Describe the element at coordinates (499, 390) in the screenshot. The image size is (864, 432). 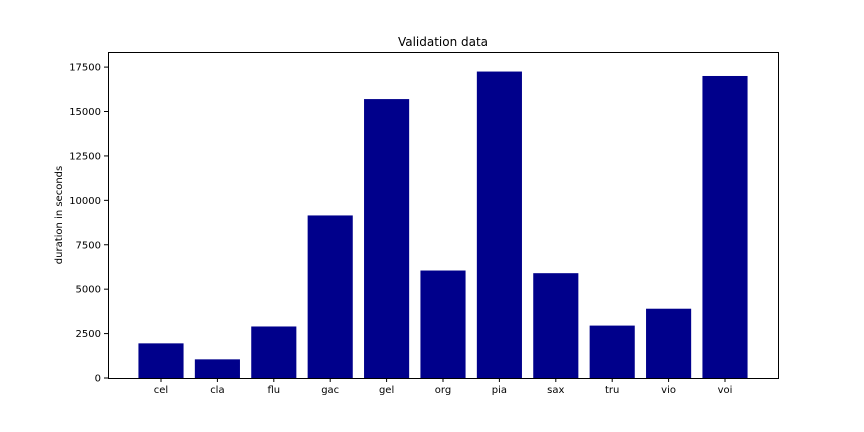
I see `x-tick-label: pia` at that location.